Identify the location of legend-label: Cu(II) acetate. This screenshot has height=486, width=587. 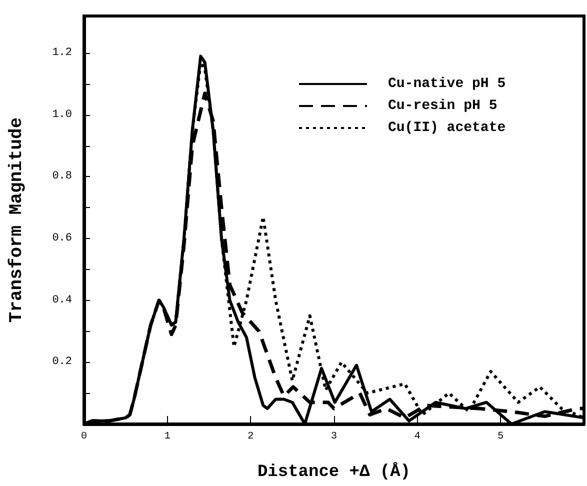
(447, 128).